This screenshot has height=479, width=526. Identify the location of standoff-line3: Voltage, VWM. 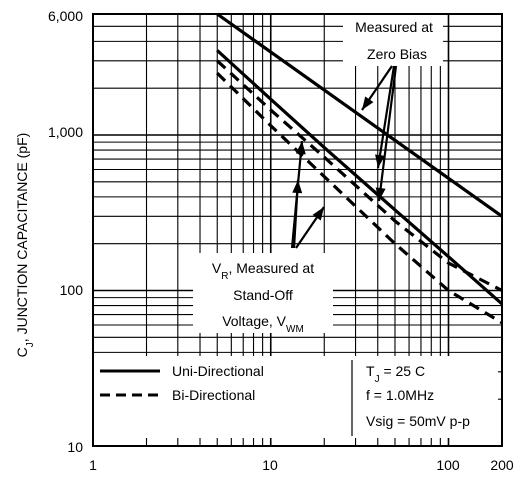
(263, 324).